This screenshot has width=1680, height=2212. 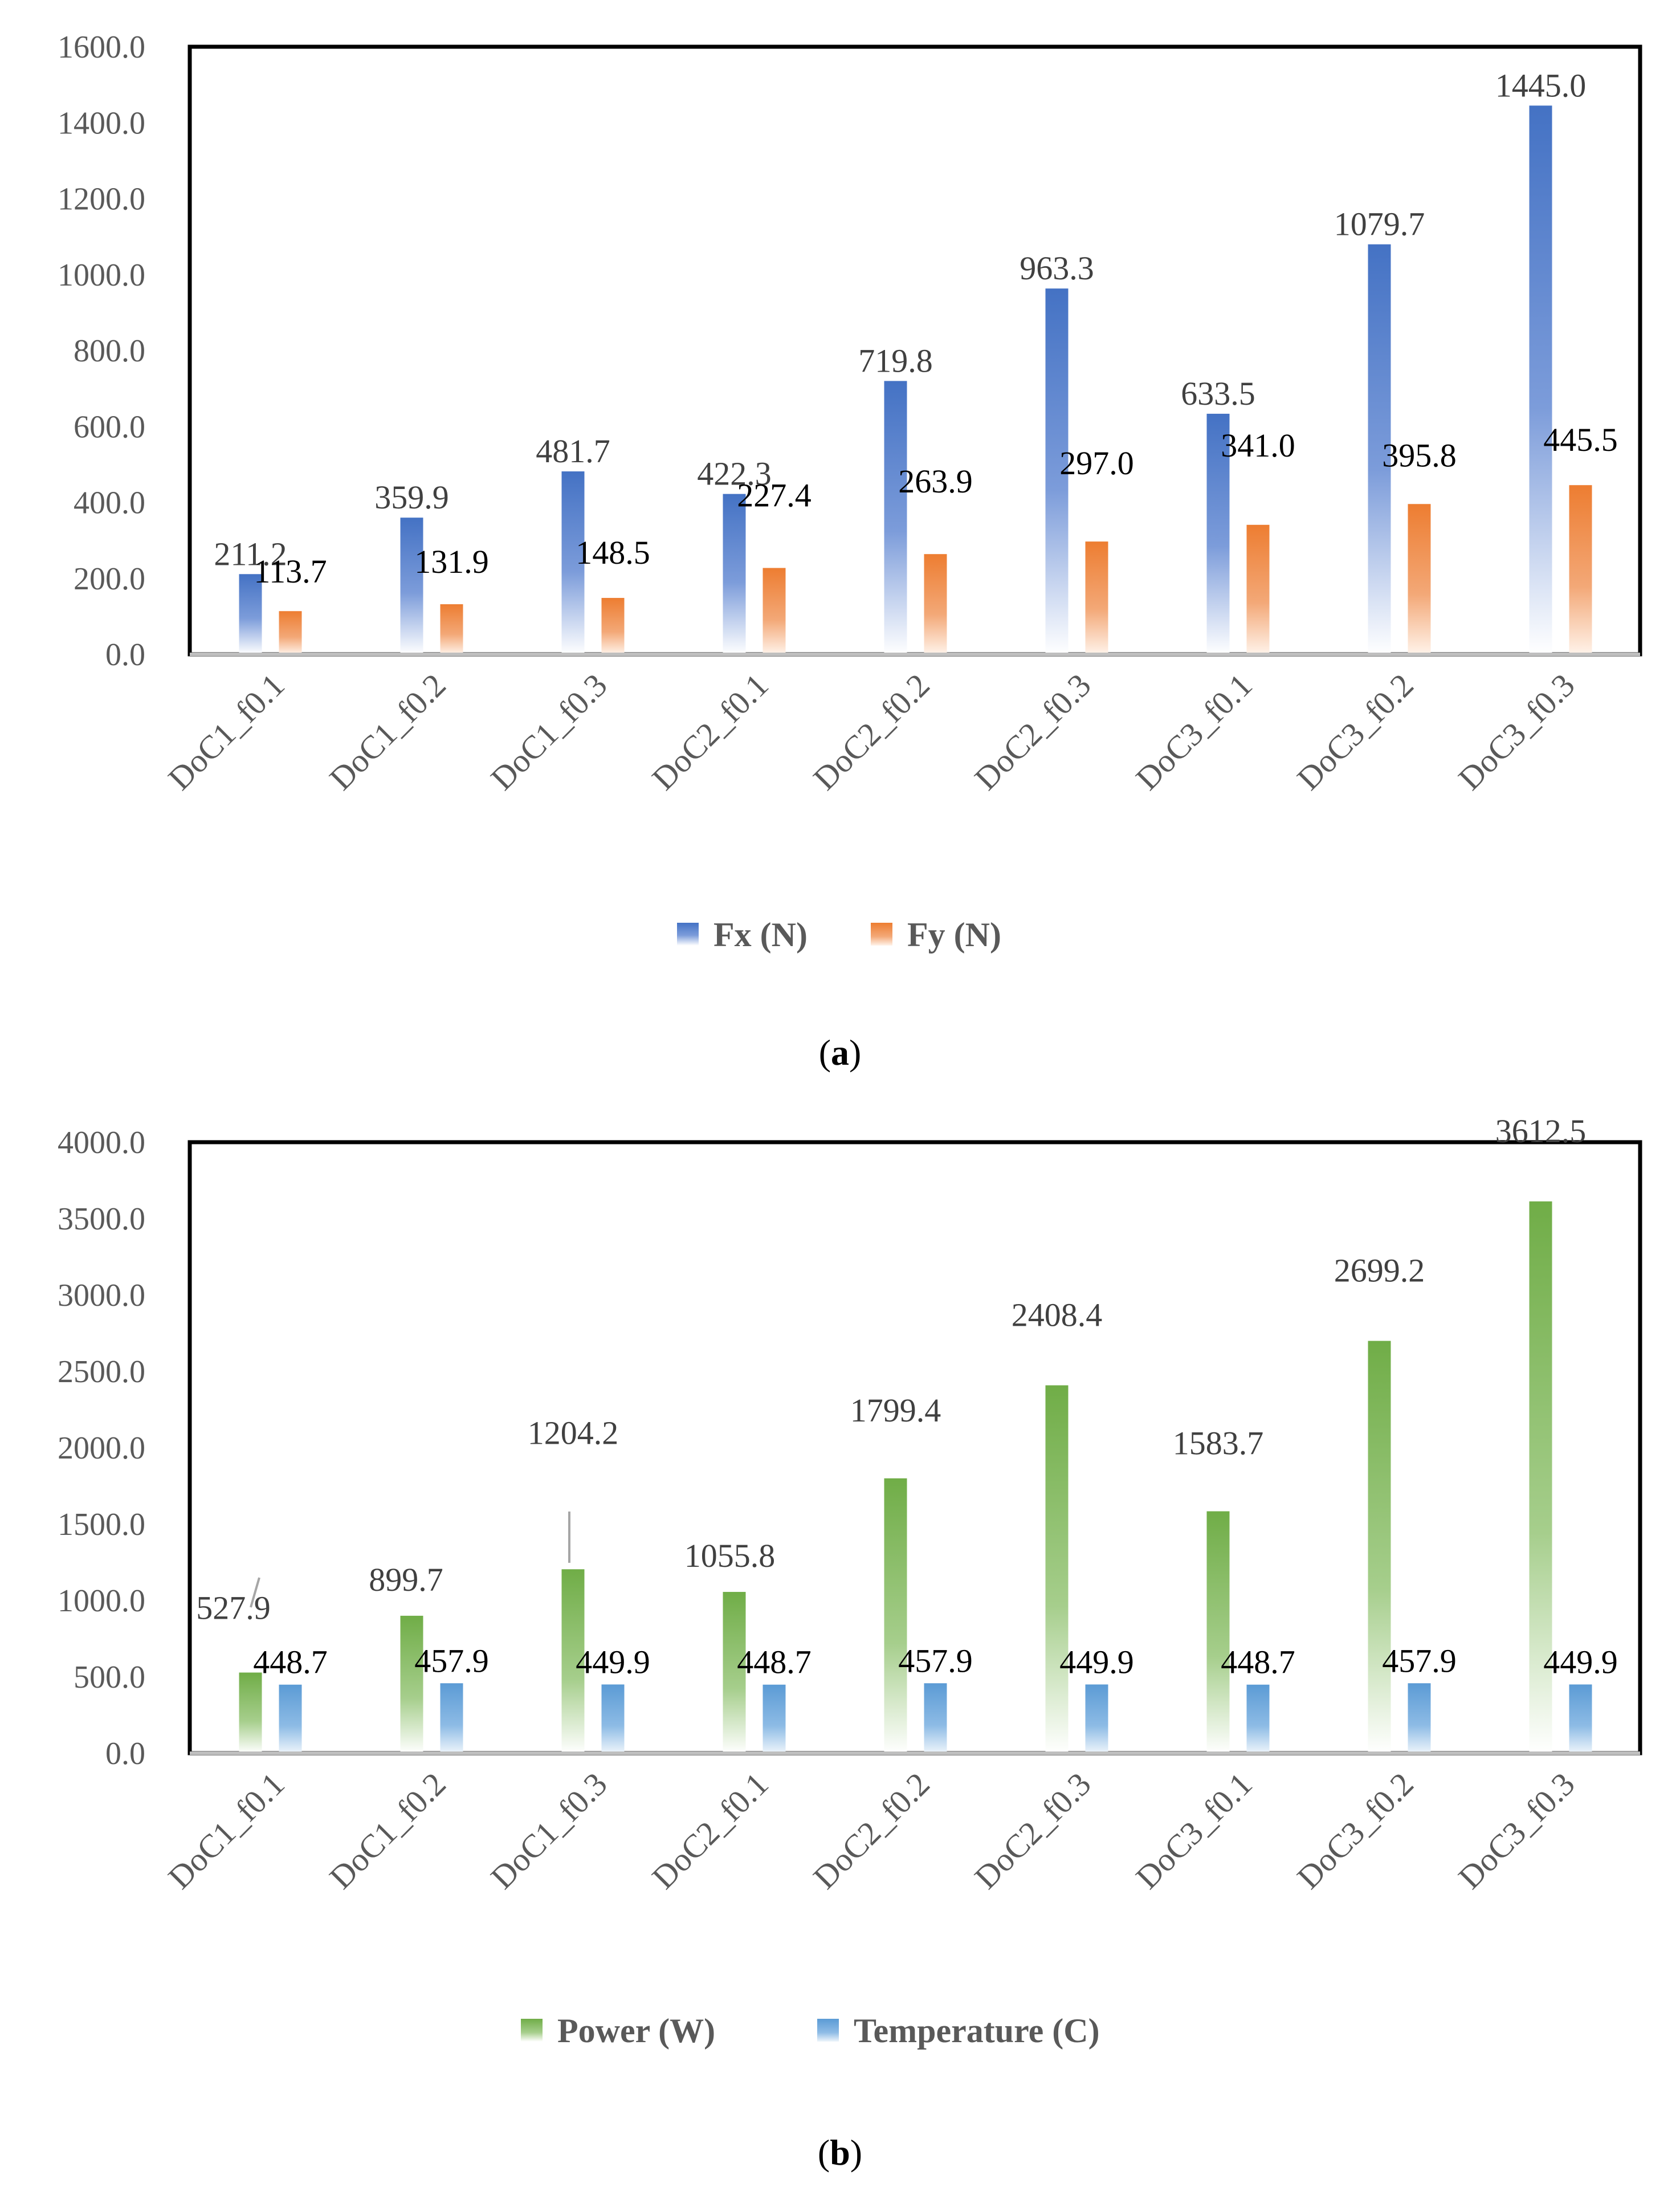 I want to click on label-leader-line, so click(x=255, y=1592).